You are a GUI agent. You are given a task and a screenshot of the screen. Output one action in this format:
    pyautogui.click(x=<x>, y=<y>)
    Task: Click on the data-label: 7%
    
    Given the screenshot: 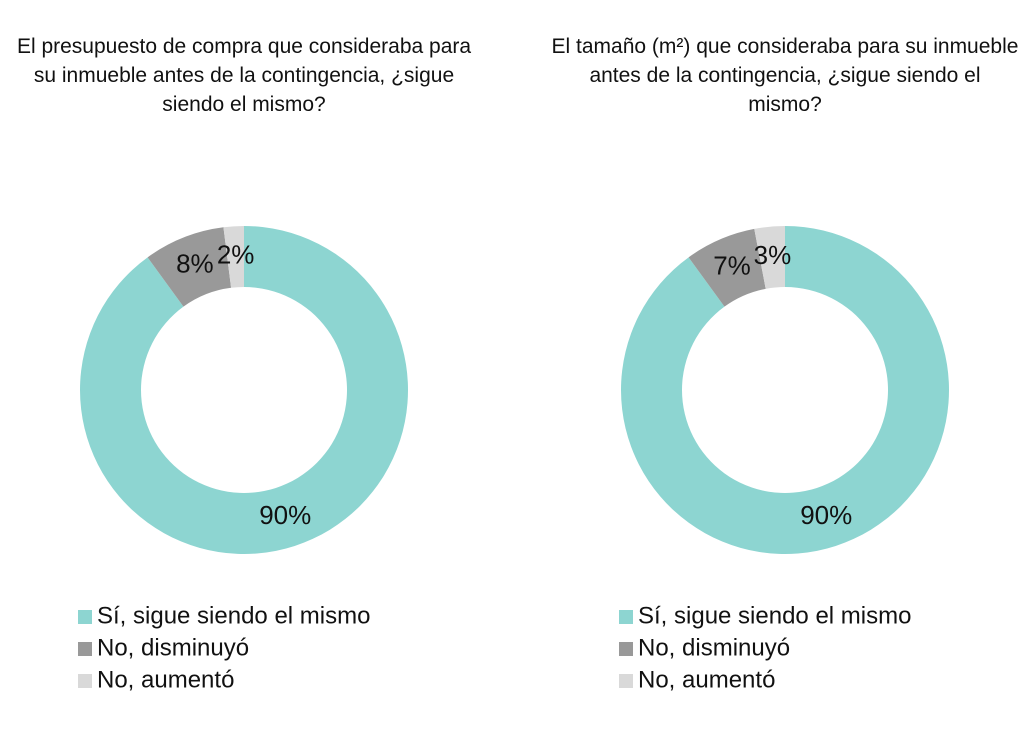 What is the action you would take?
    pyautogui.click(x=732, y=265)
    